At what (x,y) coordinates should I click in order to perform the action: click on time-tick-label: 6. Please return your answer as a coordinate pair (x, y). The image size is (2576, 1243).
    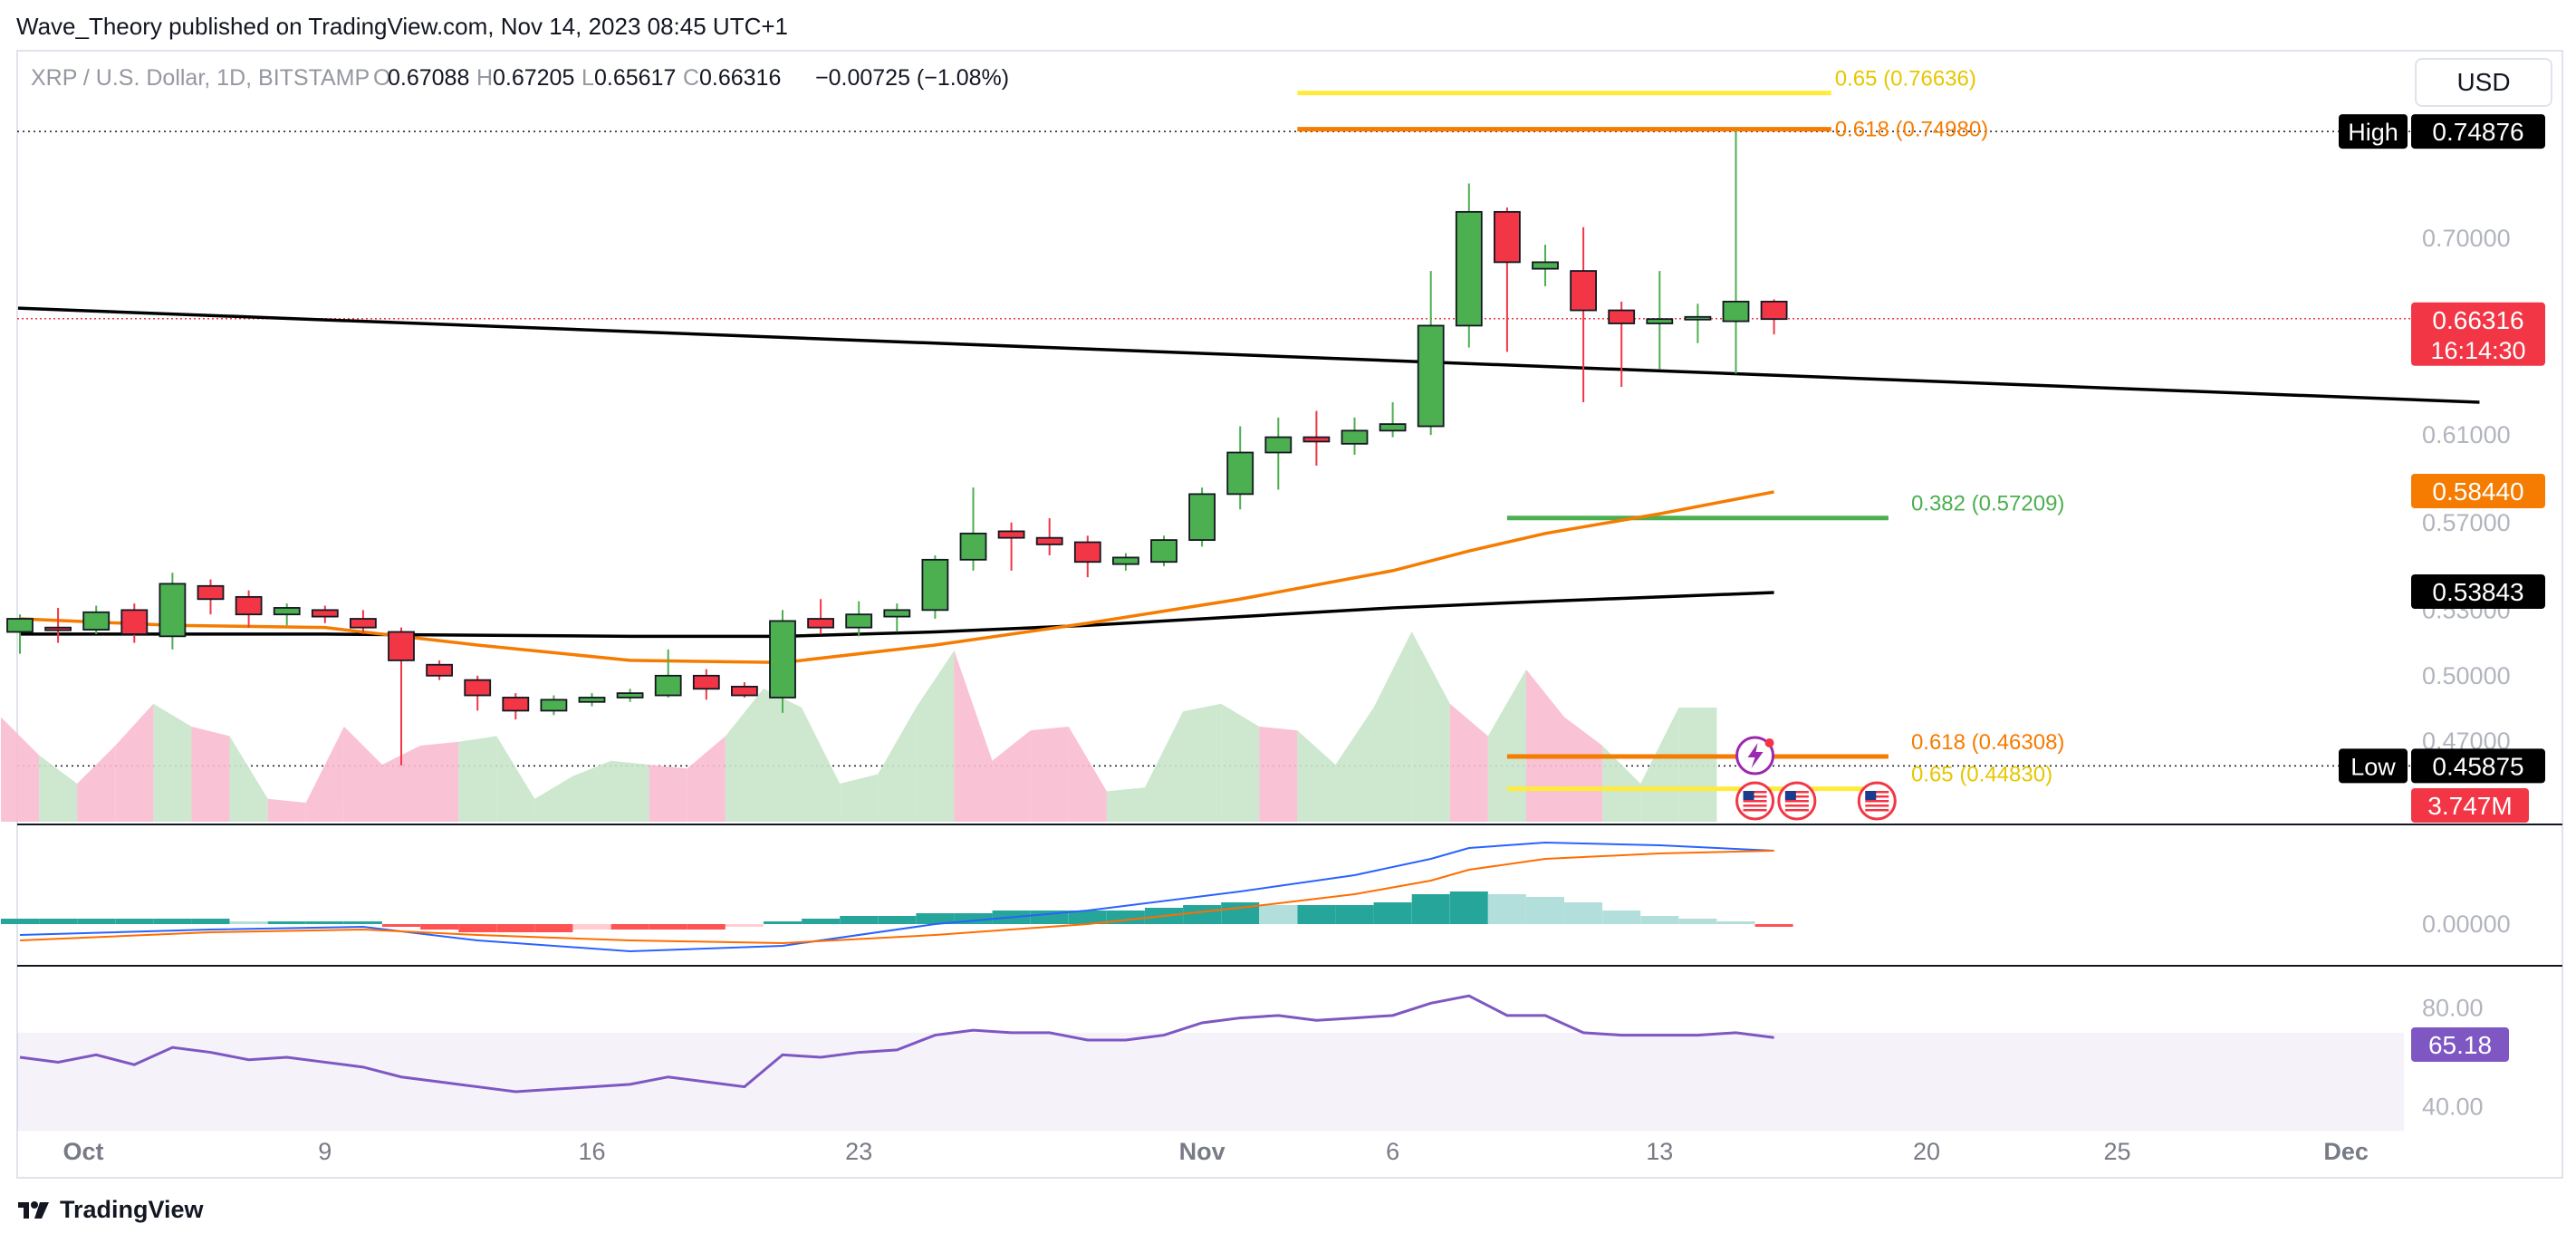
    Looking at the image, I should click on (1392, 1151).